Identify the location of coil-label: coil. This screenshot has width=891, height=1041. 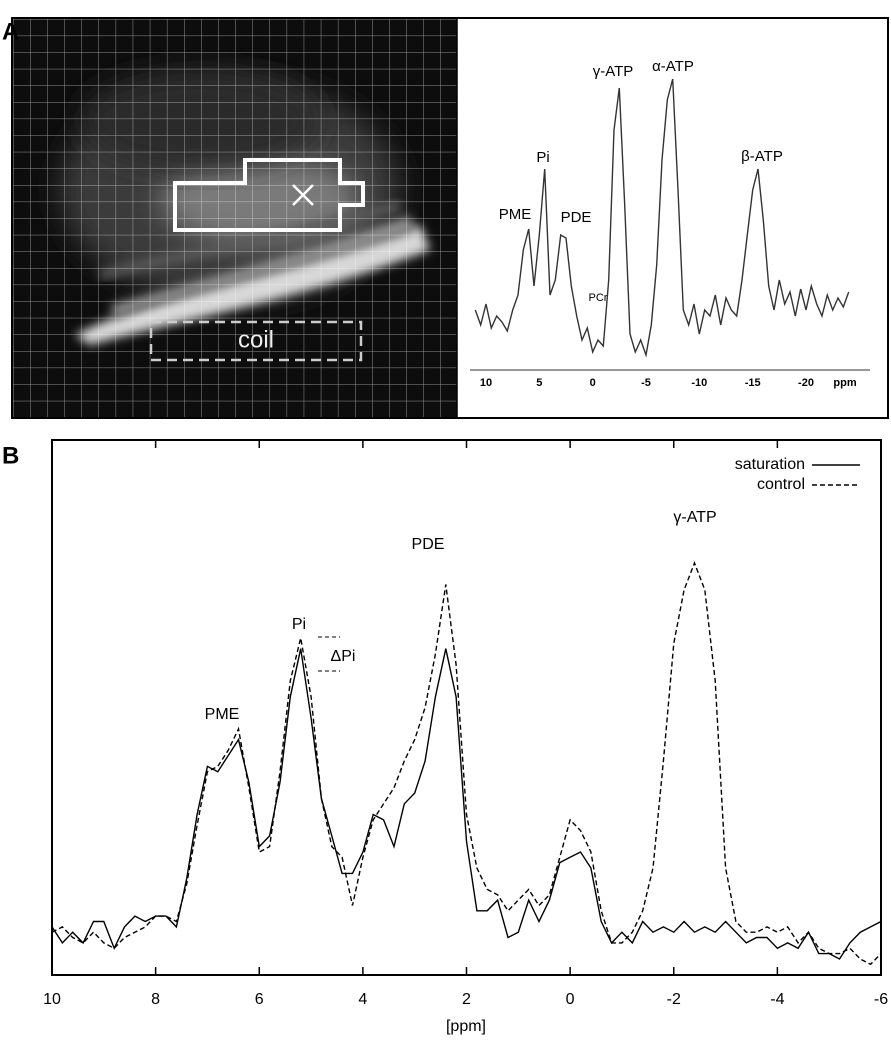
(256, 339).